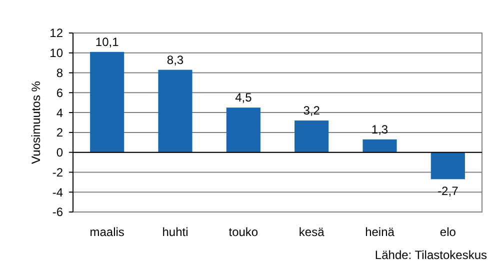  I want to click on data-label: 10,1, so click(107, 41).